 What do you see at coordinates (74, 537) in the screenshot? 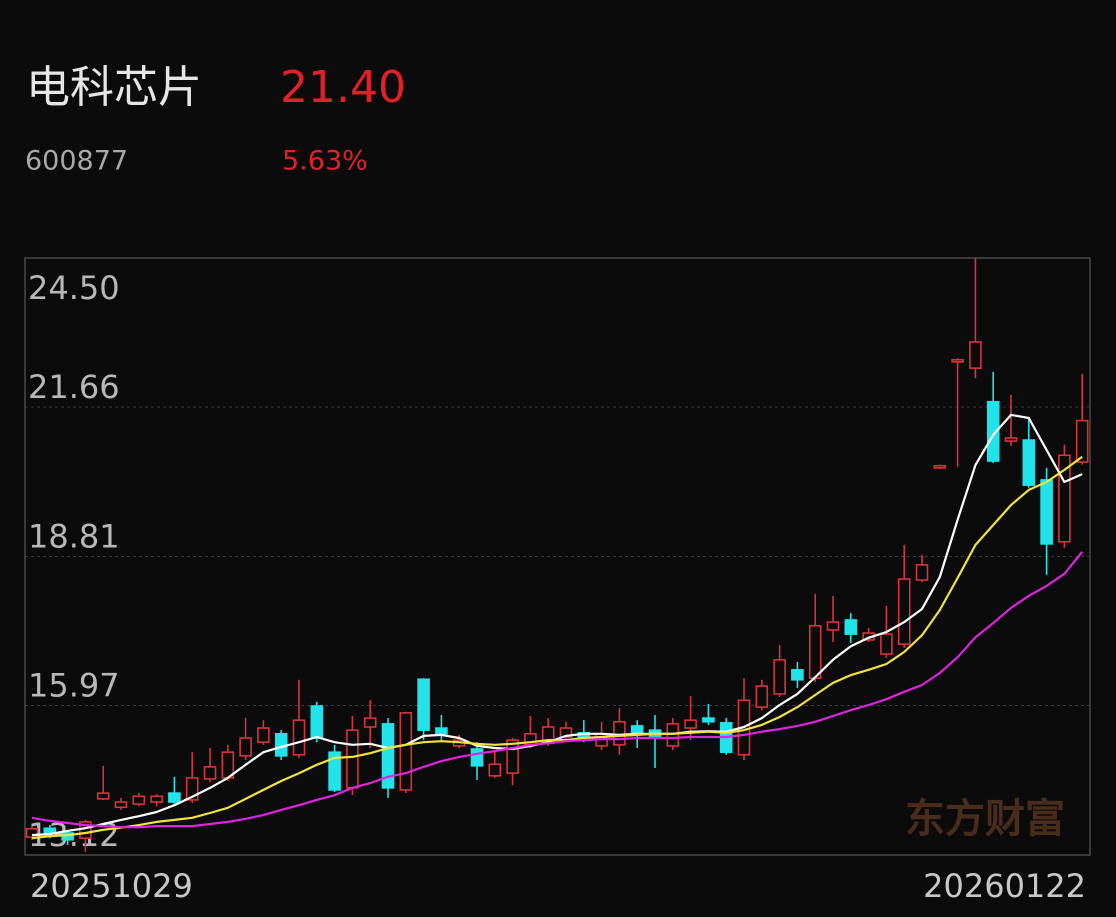
I see `y-tick-label: 18.81` at bounding box center [74, 537].